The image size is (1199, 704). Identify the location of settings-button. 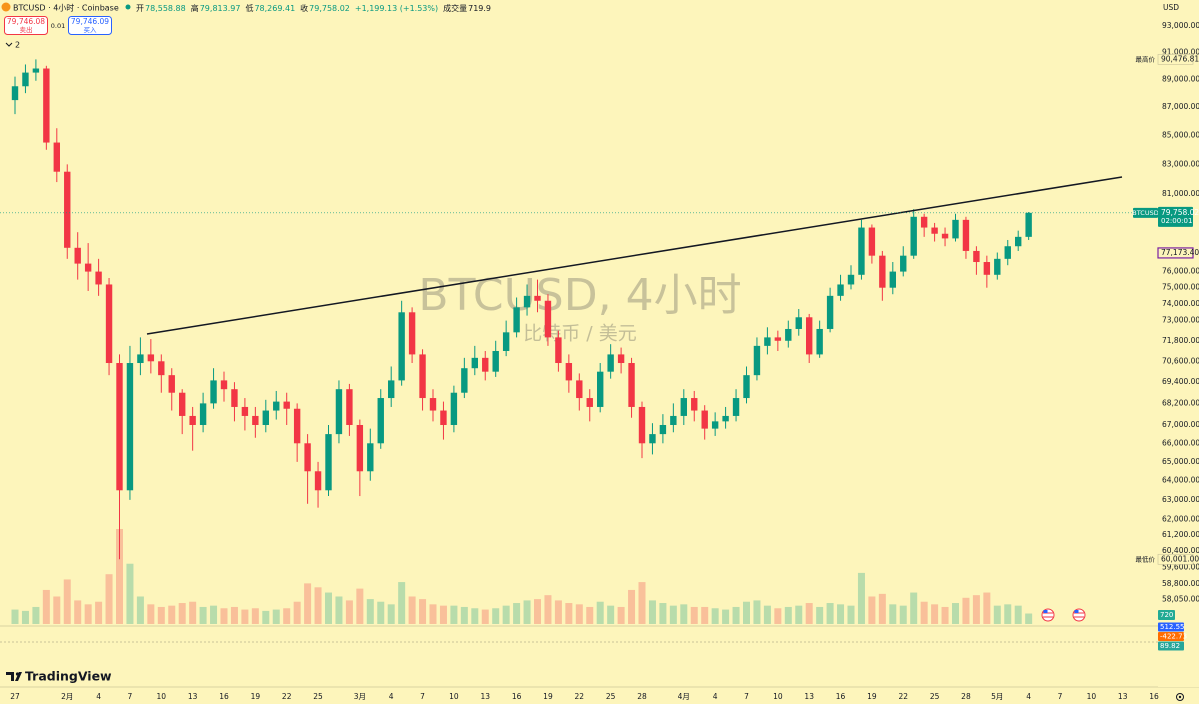
(1180, 697).